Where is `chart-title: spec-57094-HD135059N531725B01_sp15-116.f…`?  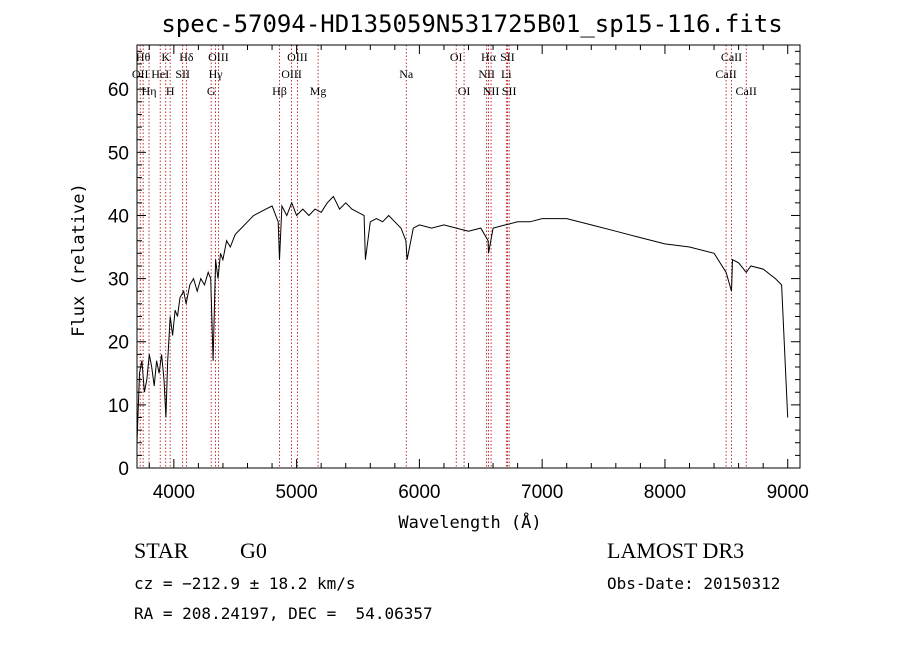 chart-title: spec-57094-HD135059N531725B01_sp15-116.f… is located at coordinates (471, 24).